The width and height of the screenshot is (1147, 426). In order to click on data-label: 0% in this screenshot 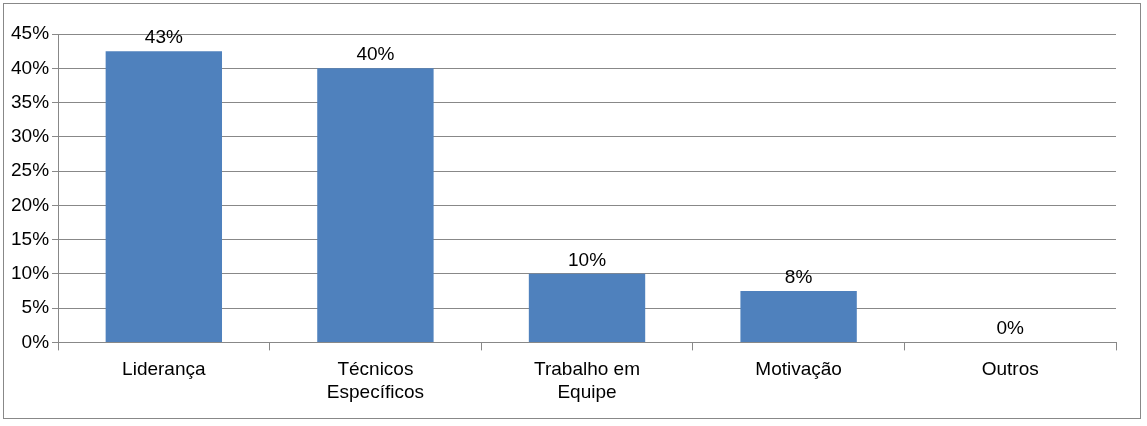, I will do `click(1010, 328)`.